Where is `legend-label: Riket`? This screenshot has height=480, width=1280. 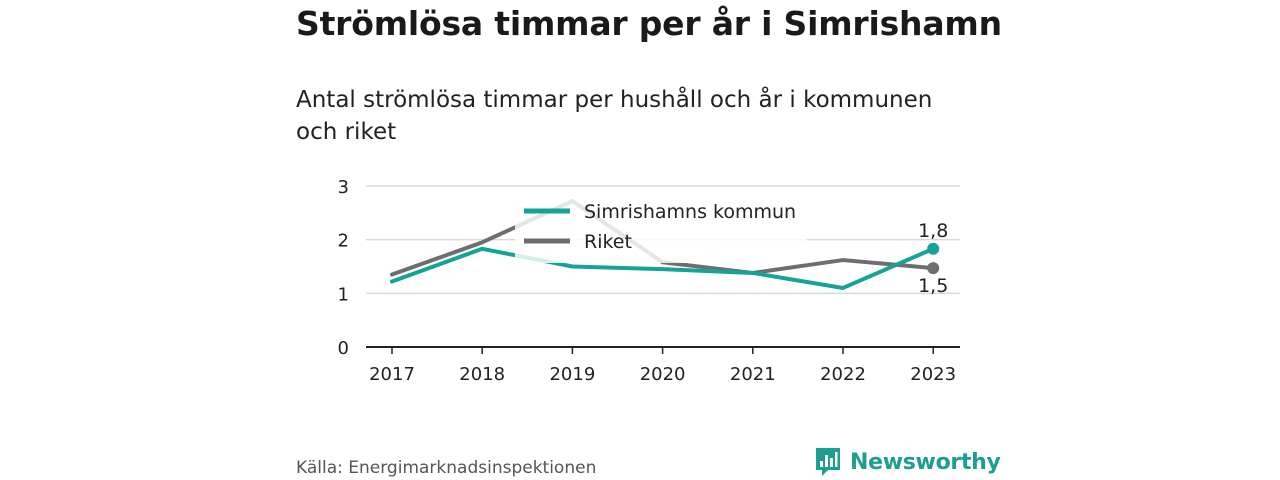
legend-label: Riket is located at coordinates (608, 242).